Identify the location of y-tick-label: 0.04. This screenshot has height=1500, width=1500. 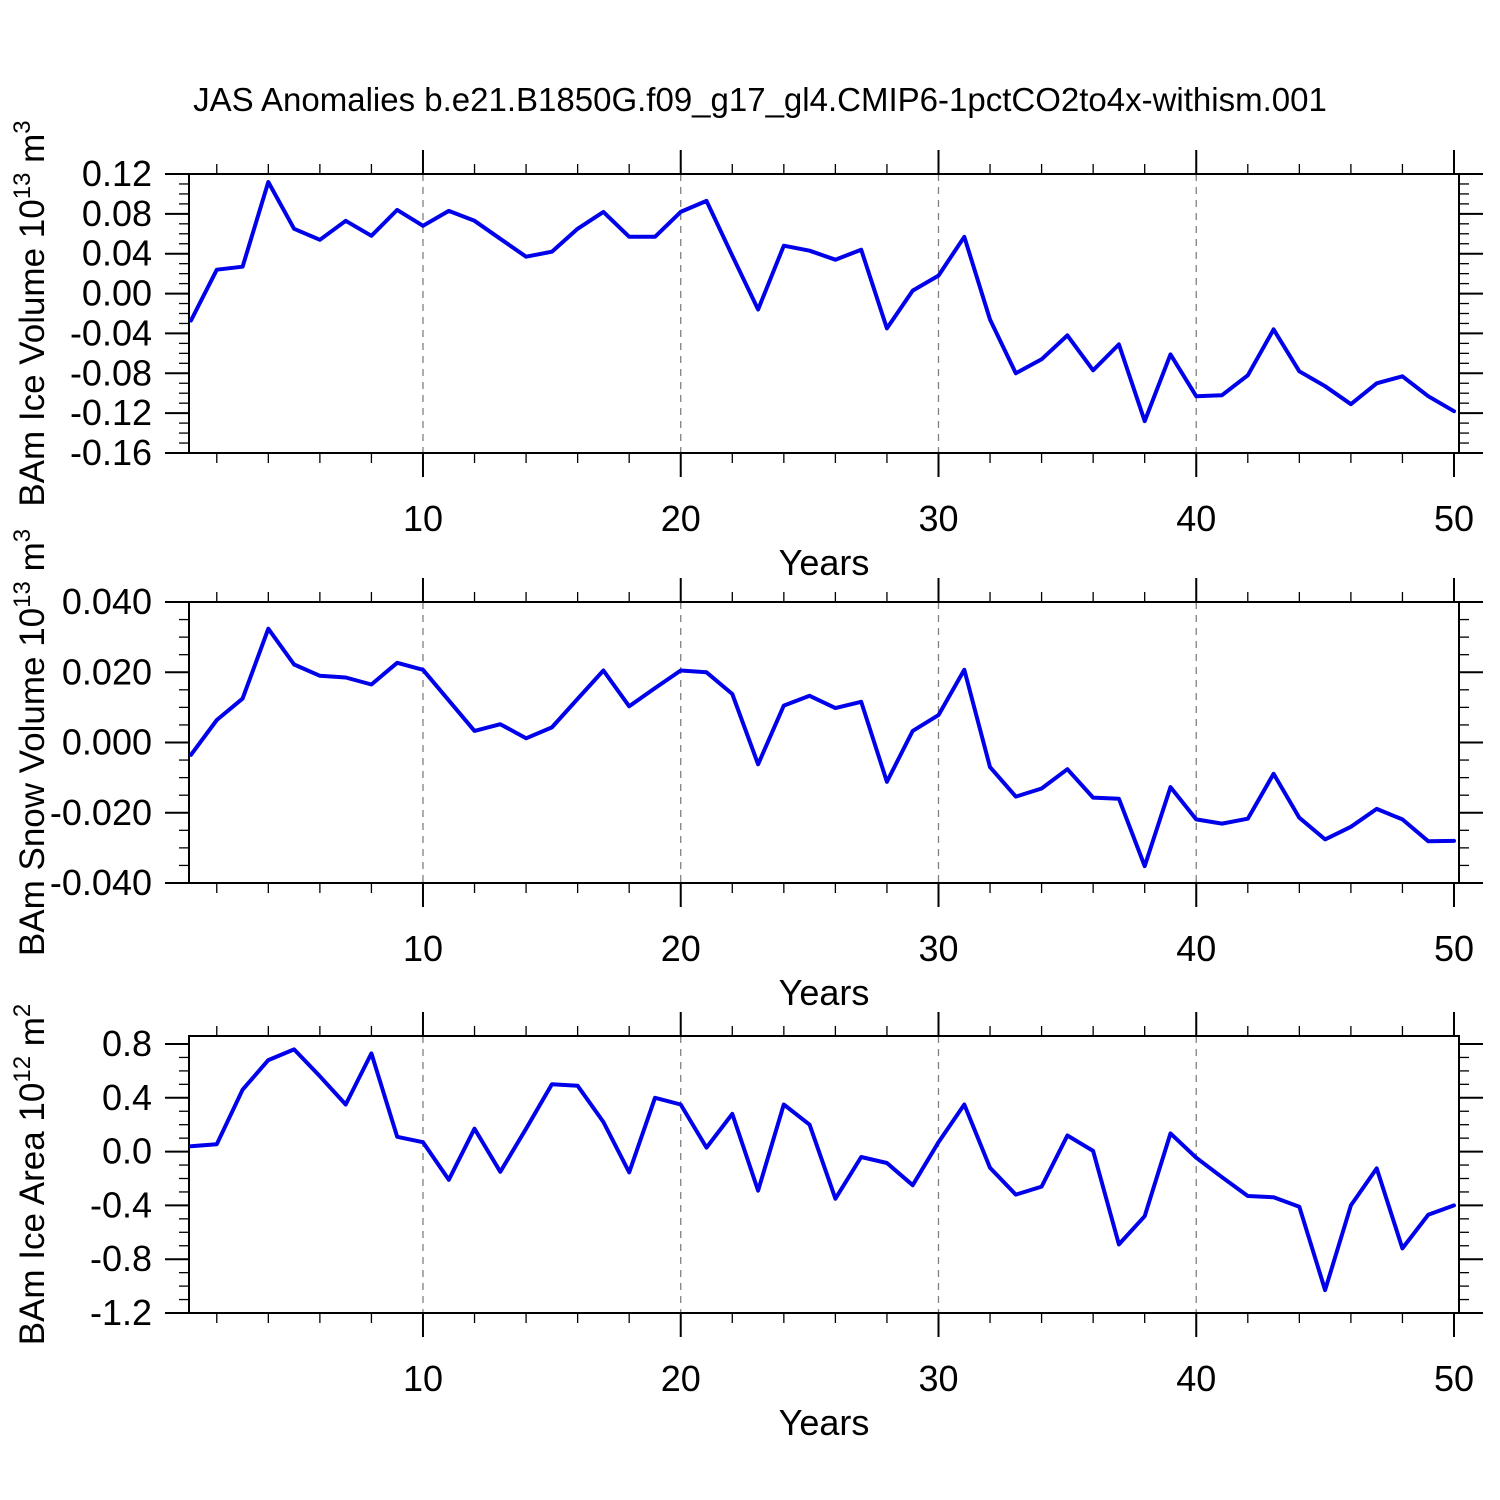
(117, 253).